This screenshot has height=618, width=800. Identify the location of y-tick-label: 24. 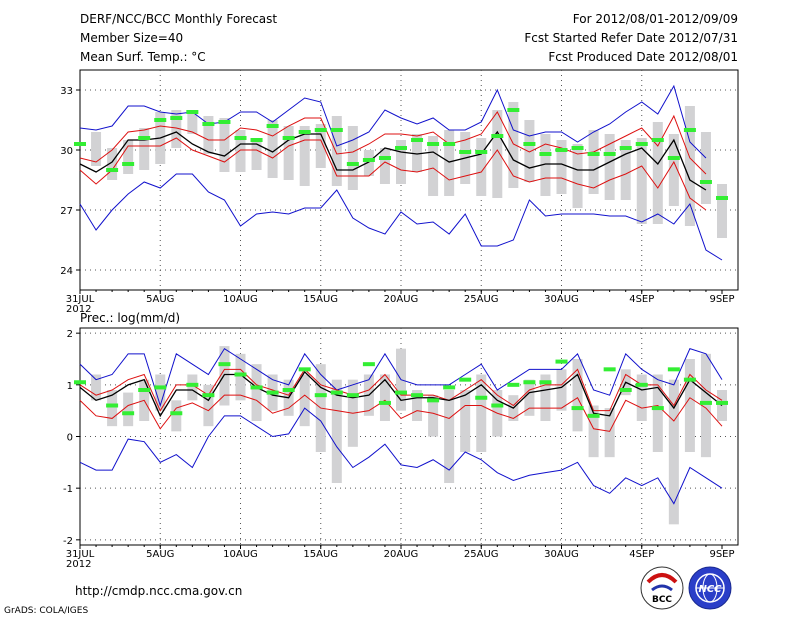
(66, 271).